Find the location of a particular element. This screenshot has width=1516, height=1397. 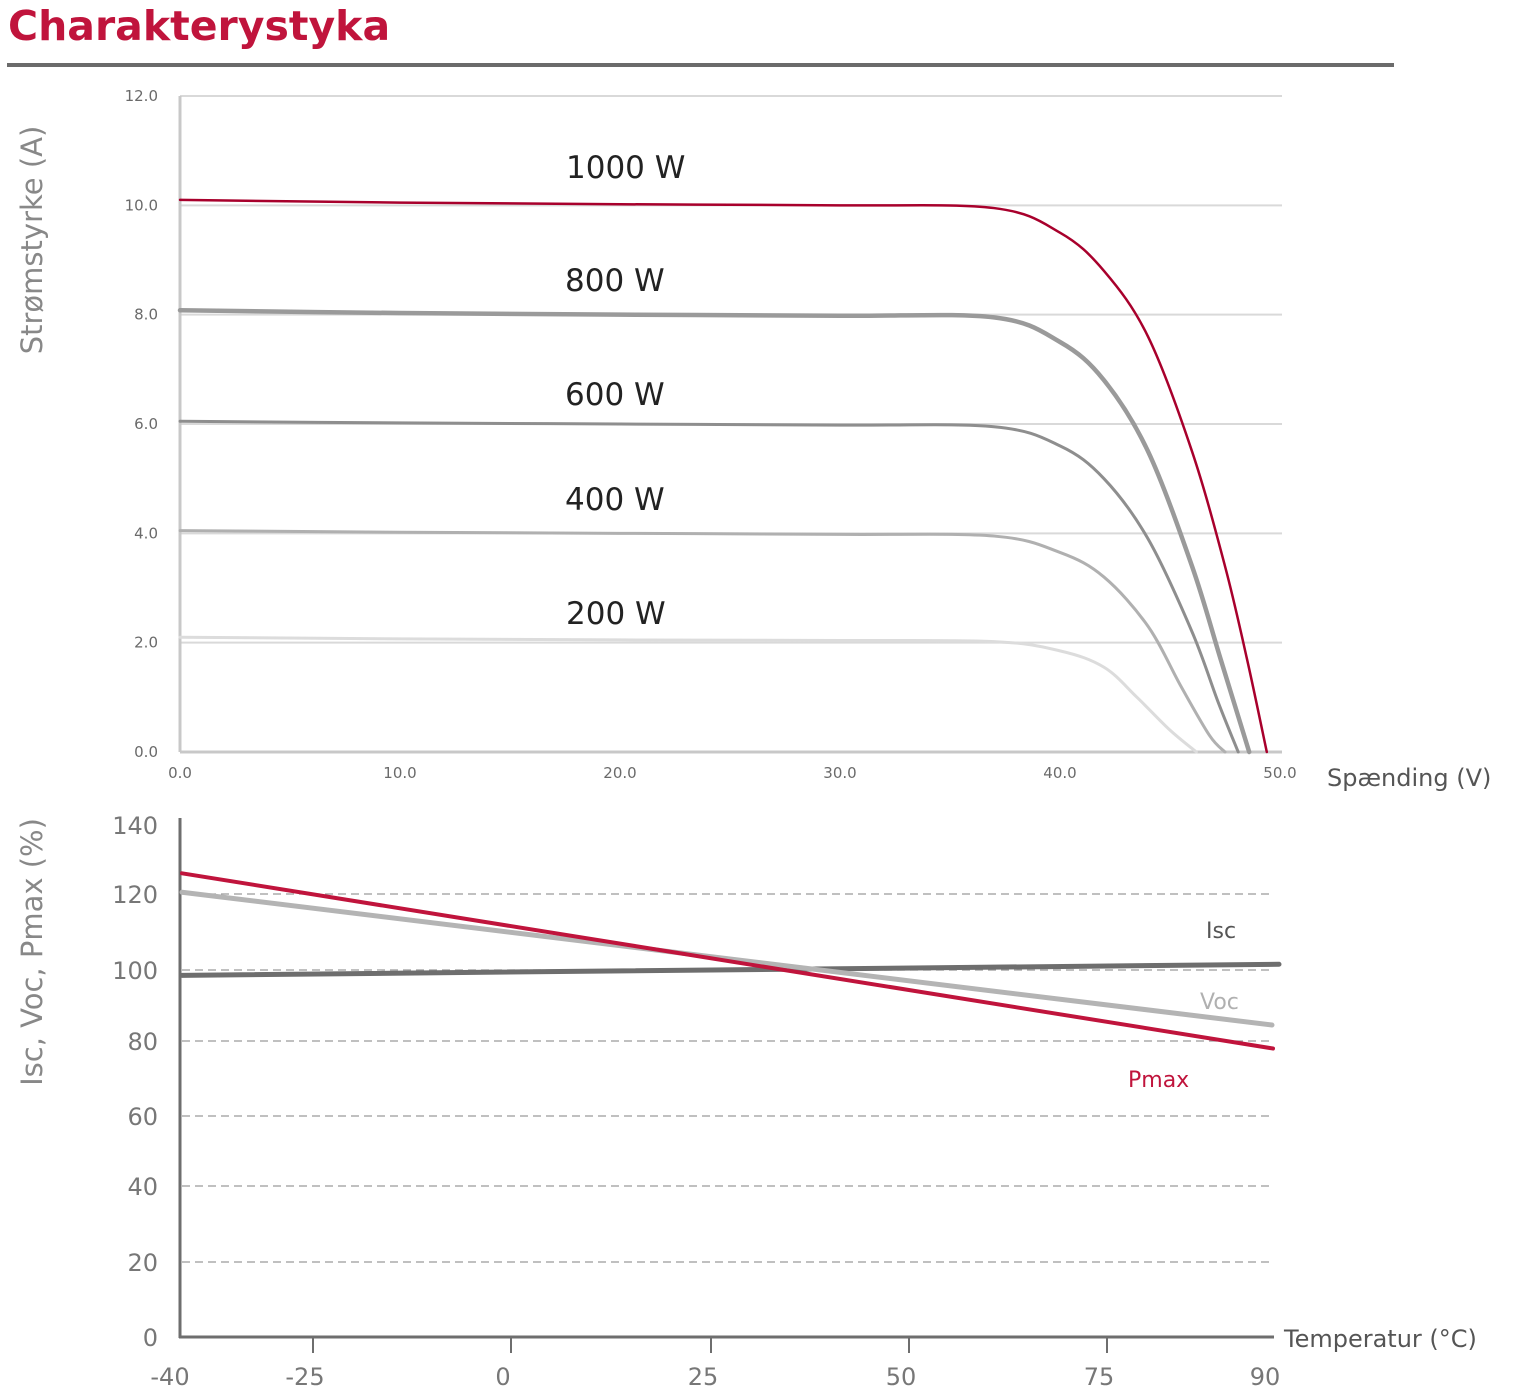

y-tick-label: 40 is located at coordinates (142, 1187).